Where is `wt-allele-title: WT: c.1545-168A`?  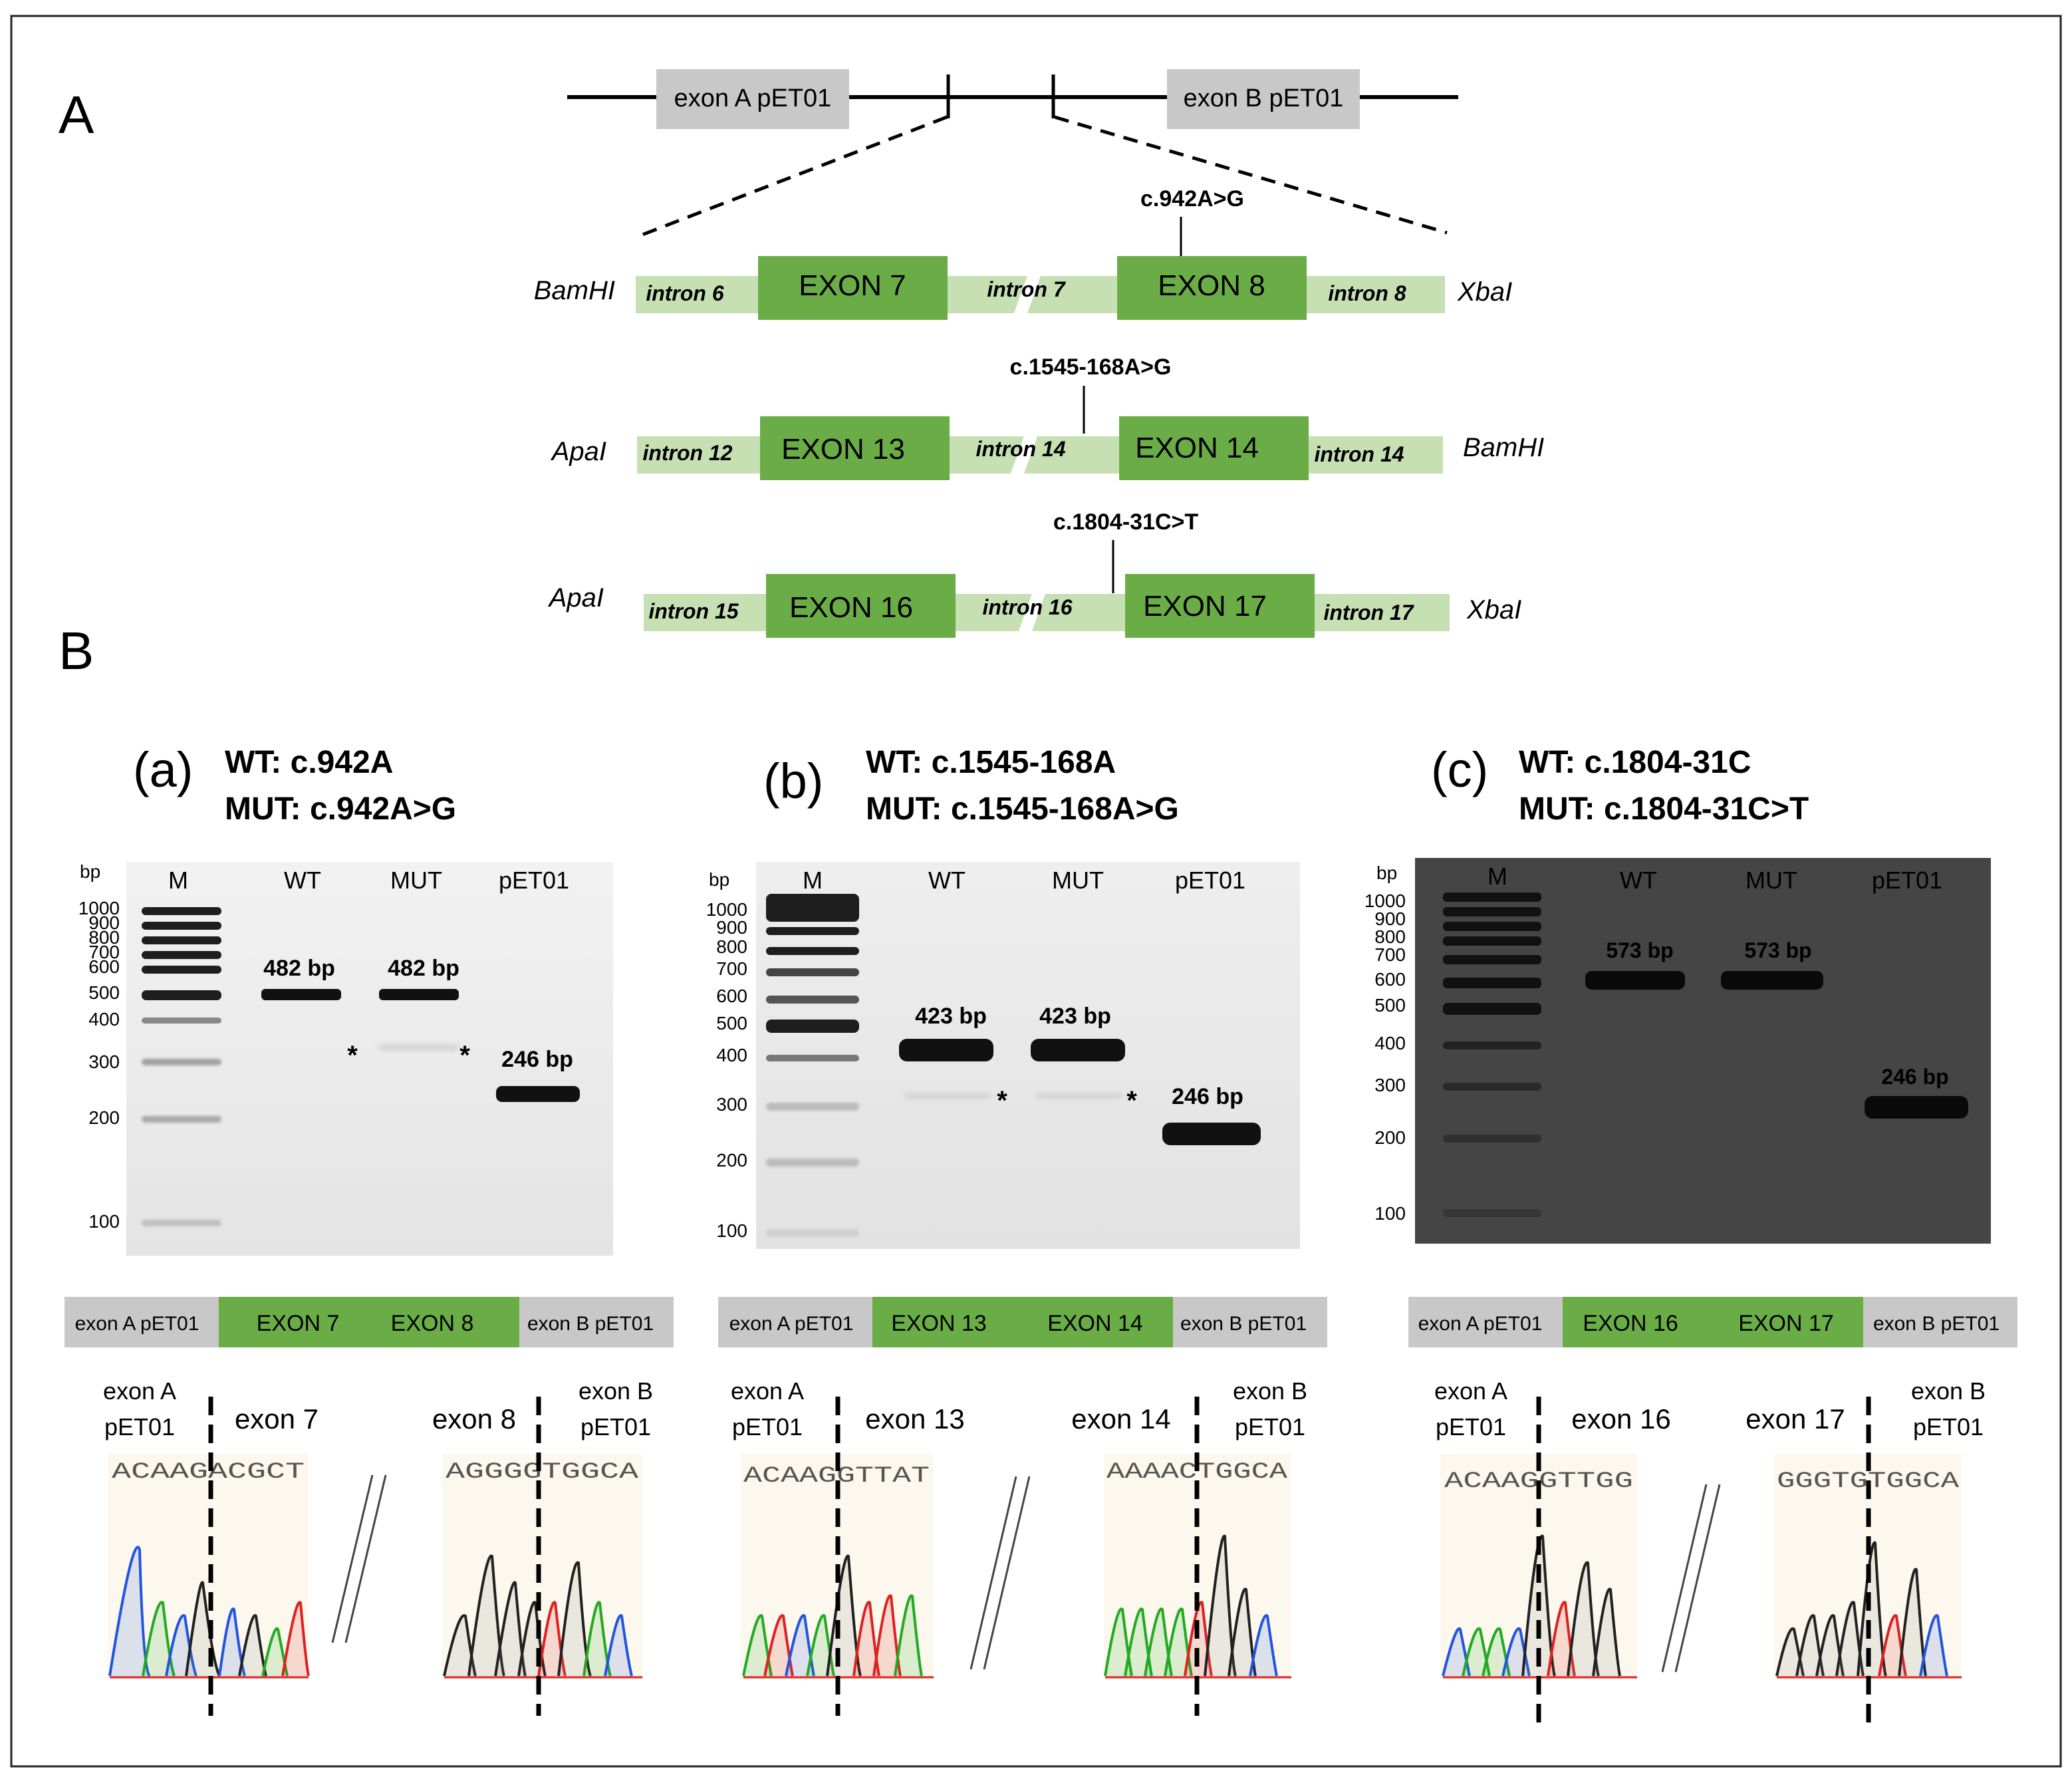
wt-allele-title: WT: c.1545-168A is located at coordinates (991, 762).